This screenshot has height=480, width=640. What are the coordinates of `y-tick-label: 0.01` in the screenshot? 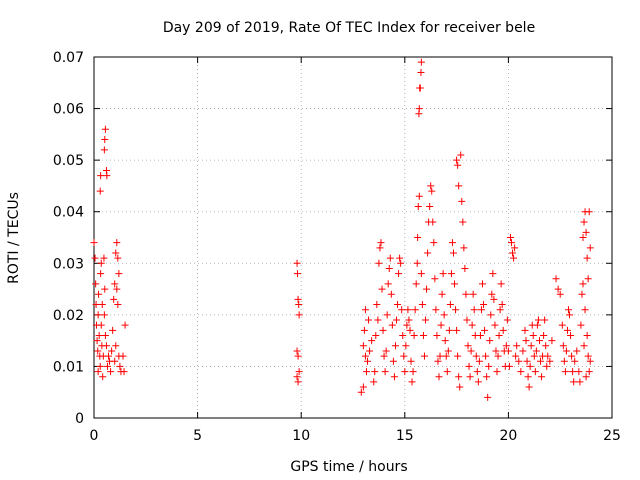 It's located at (68, 367).